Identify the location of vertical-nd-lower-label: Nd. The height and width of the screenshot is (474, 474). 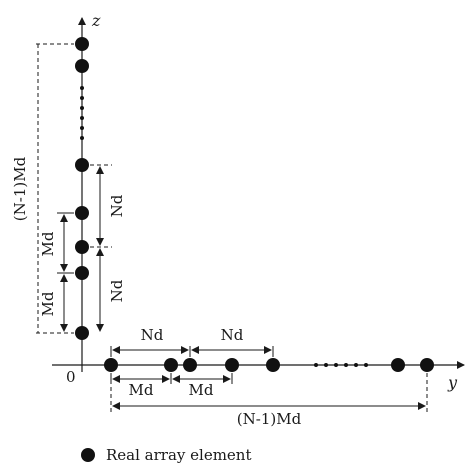
(117, 290).